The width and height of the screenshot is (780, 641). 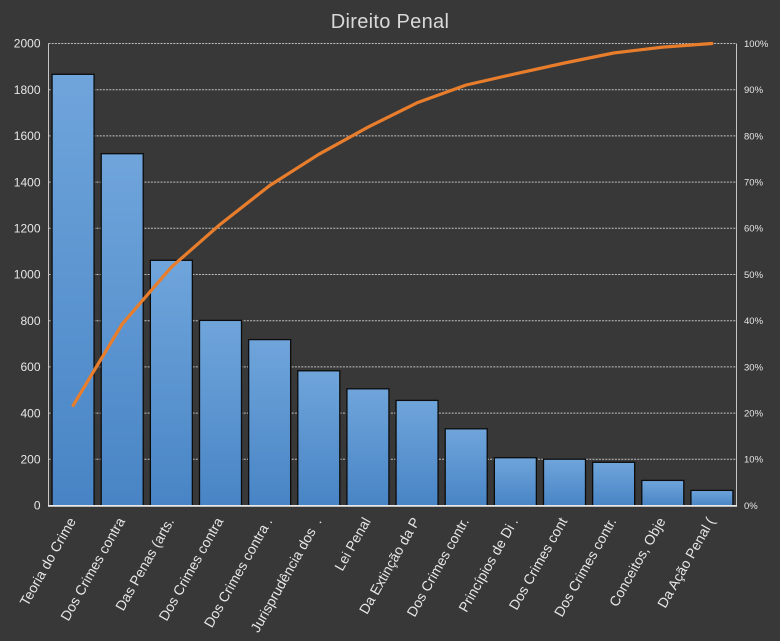 What do you see at coordinates (30, 413) in the screenshot?
I see `svg-text: 400` at bounding box center [30, 413].